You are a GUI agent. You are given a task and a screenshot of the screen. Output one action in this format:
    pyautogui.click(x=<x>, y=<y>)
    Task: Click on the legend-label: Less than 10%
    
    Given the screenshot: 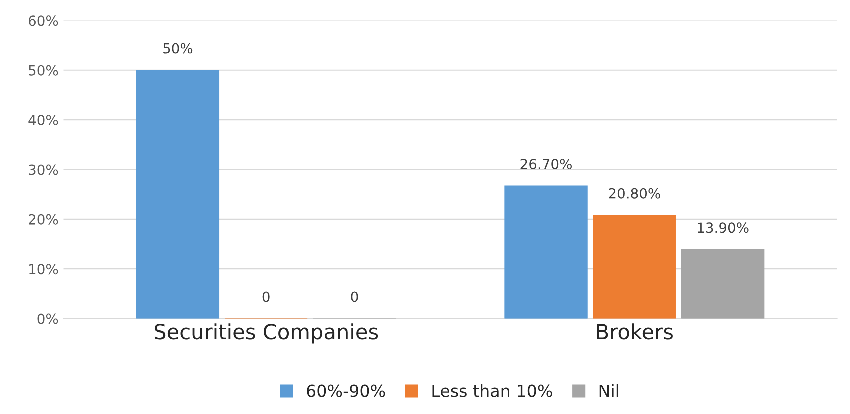 What is the action you would take?
    pyautogui.click(x=492, y=391)
    